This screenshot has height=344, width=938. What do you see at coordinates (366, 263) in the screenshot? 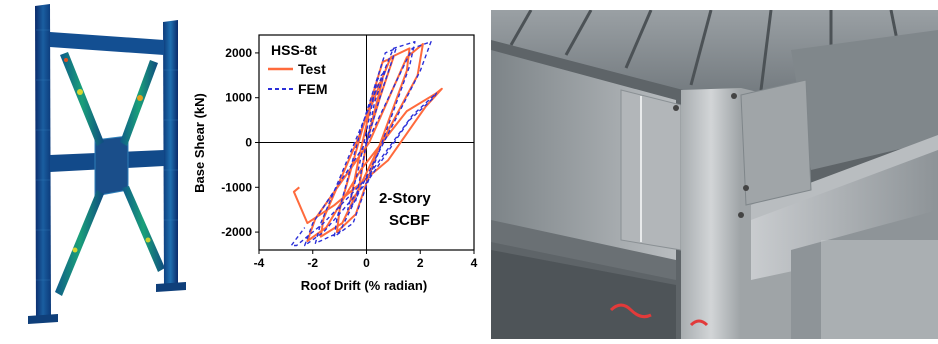
I see `x-tick-label: 0` at bounding box center [366, 263].